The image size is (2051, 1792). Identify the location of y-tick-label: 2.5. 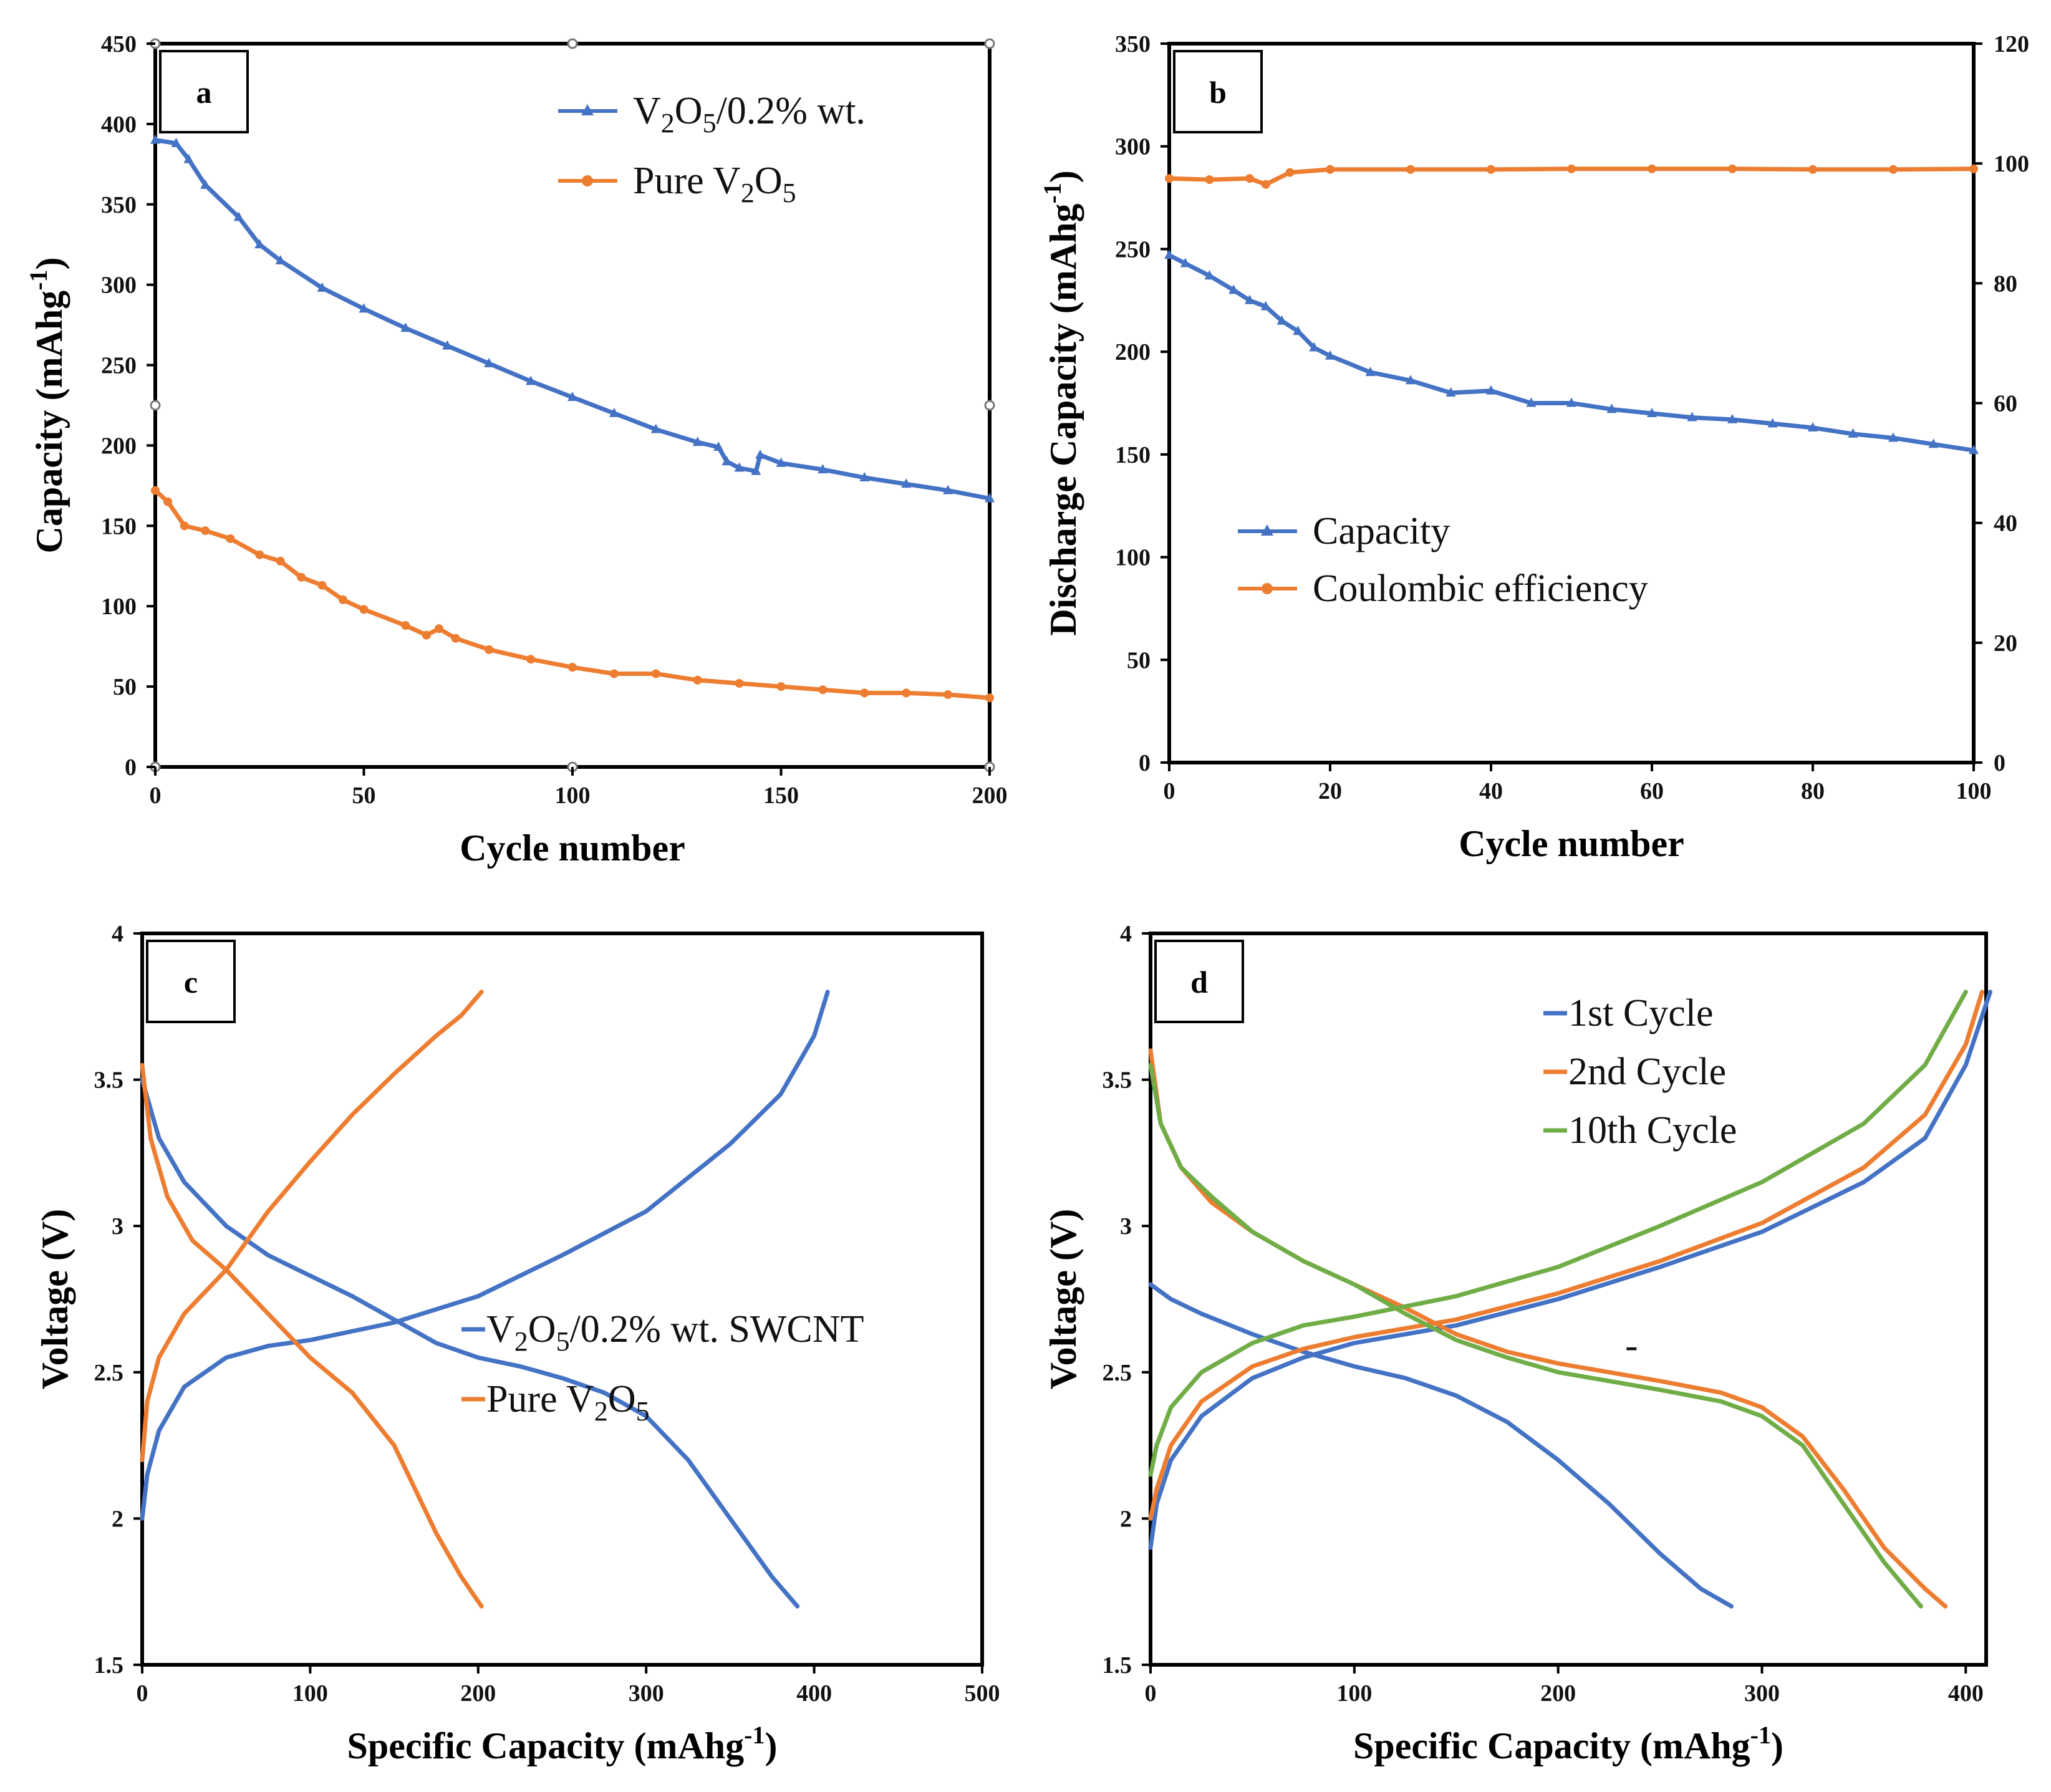
(109, 1373).